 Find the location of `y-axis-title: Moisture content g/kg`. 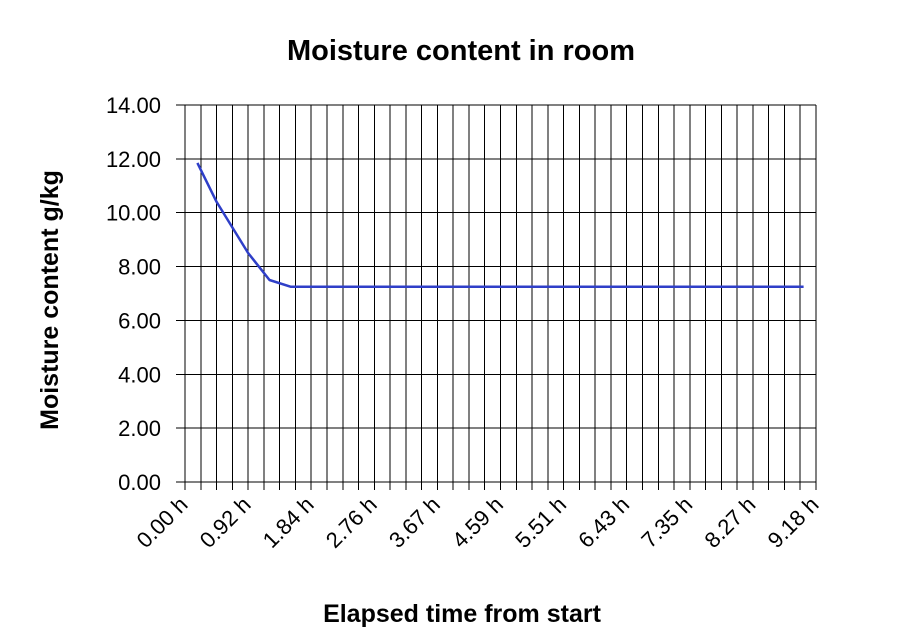

y-axis-title: Moisture content g/kg is located at coordinates (50, 300).